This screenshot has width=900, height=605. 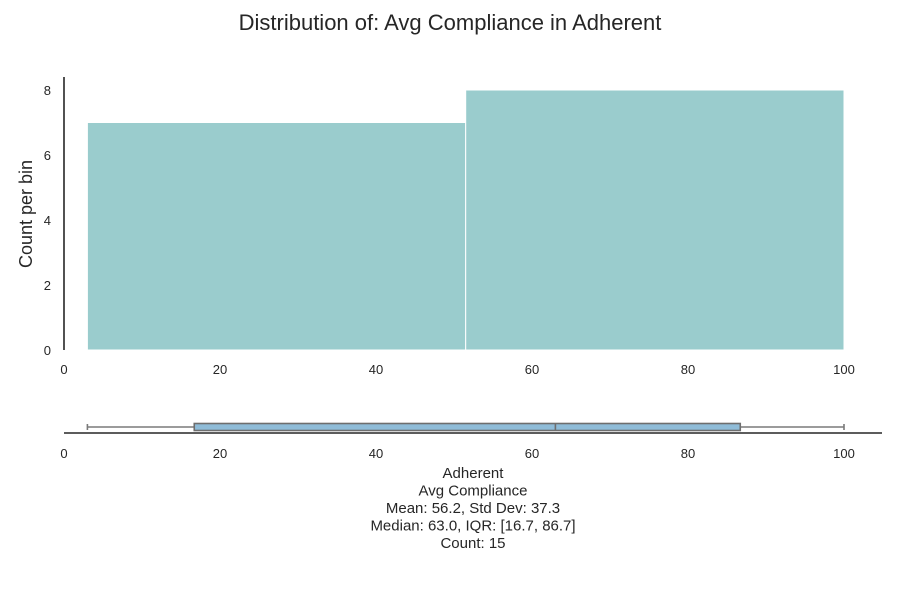 I want to click on stats-line-0: Adherent, so click(x=474, y=473).